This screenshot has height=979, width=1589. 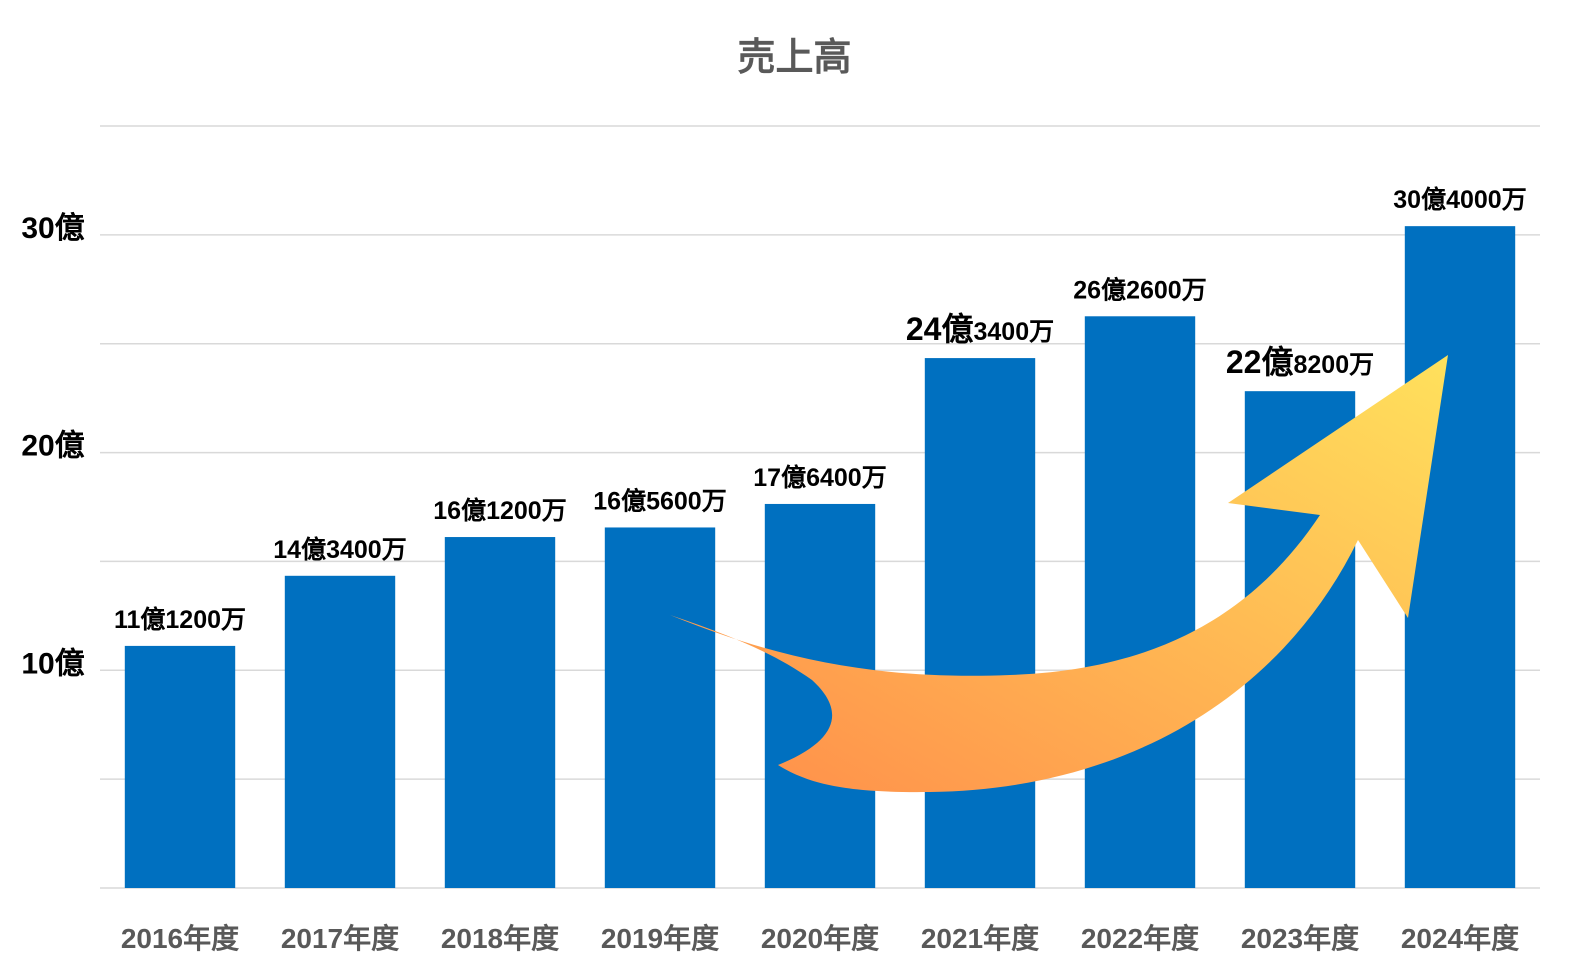 I want to click on x-tick-label: 2024年度, so click(x=1460, y=938).